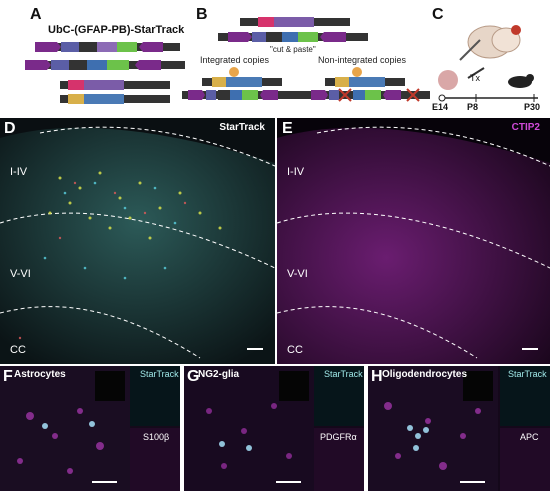 The width and height of the screenshot is (550, 491). I want to click on construct-b-mid, so click(293, 36).